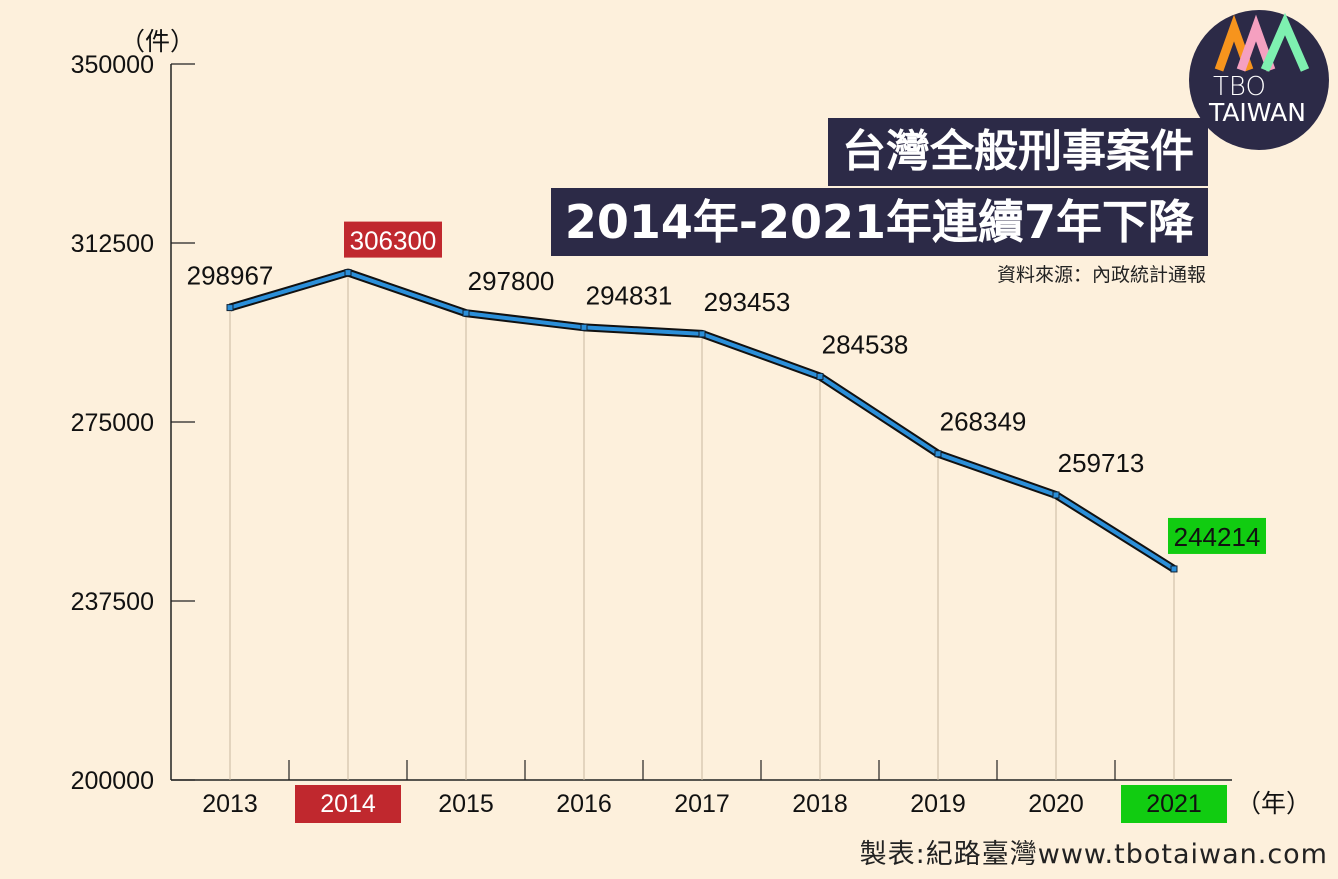  Describe the element at coordinates (879, 222) in the screenshot. I see `chart-subtitle: 2014年-2021年連續7年下降` at that location.